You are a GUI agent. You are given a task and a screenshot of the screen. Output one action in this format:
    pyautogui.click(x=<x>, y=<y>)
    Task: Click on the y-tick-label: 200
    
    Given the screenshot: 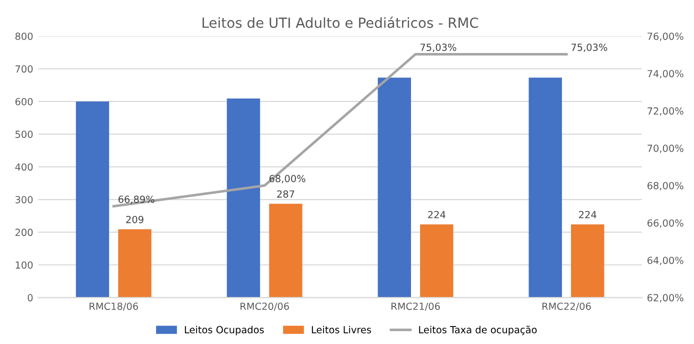 What is the action you would take?
    pyautogui.click(x=24, y=232)
    